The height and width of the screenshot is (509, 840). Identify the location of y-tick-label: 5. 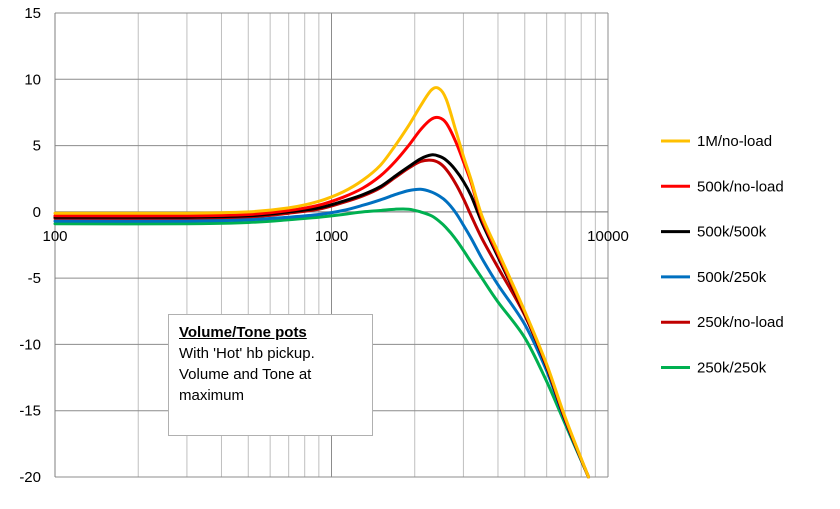
(37, 146).